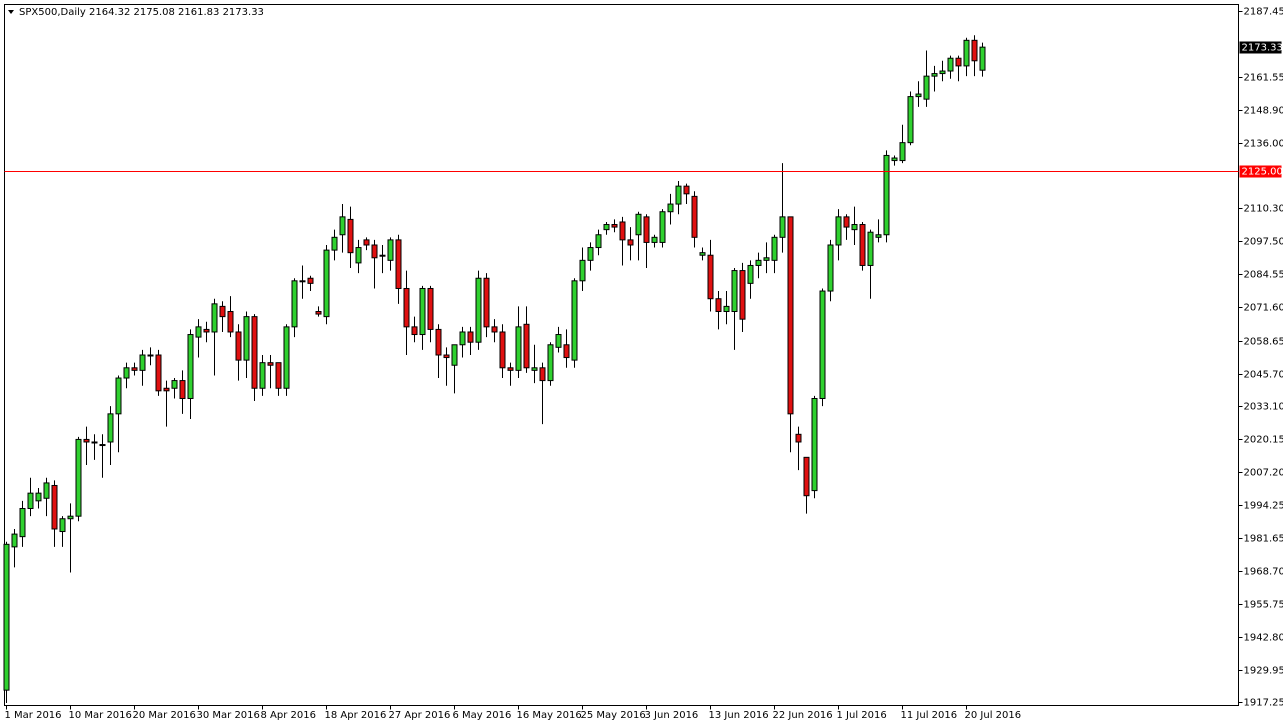 The height and width of the screenshot is (728, 1283). Describe the element at coordinates (1263, 539) in the screenshot. I see `y-tick-label: 1981.65` at that location.